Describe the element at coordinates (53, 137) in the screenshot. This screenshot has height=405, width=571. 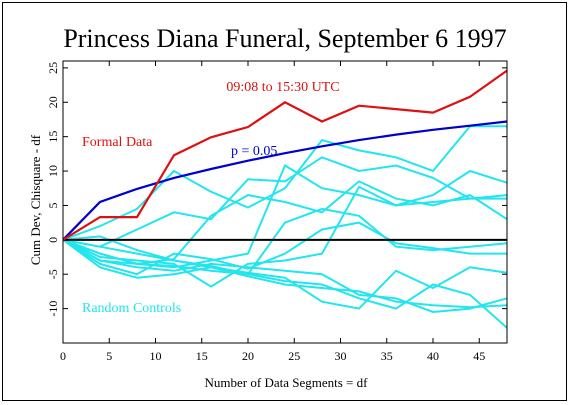
I see `y-tick-label: 15` at that location.